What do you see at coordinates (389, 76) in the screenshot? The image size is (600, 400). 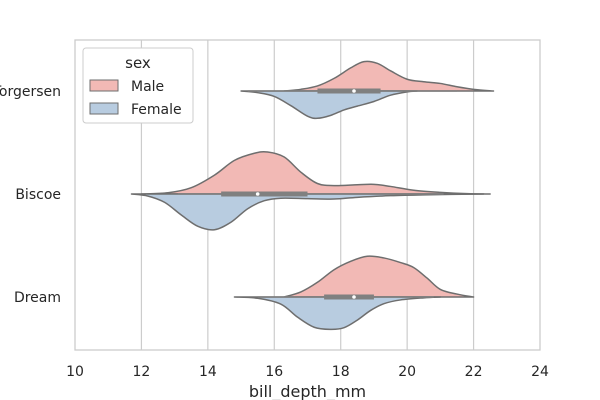 I see `violin-torgersen-male` at bounding box center [389, 76].